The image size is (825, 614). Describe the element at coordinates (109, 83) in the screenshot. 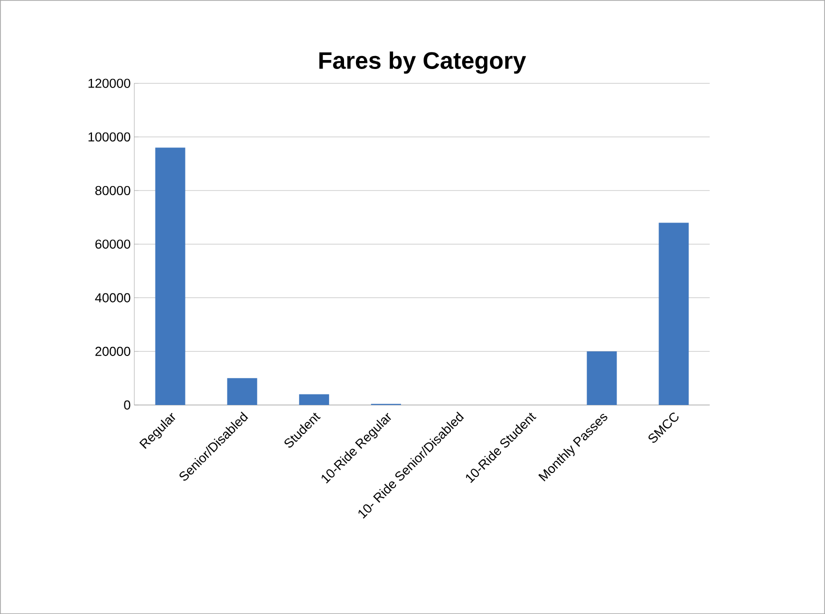

I see `y-tick-label: 120000` at that location.